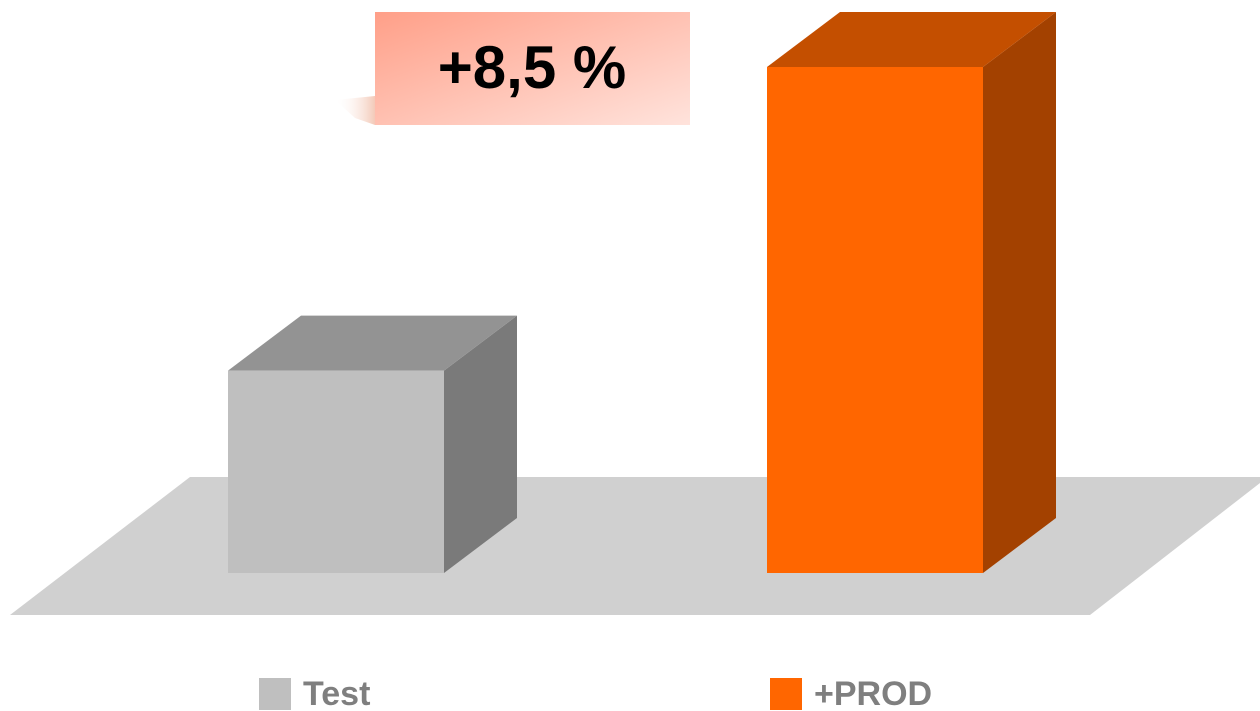  What do you see at coordinates (873, 693) in the screenshot?
I see `legend-label: +PROD` at bounding box center [873, 693].